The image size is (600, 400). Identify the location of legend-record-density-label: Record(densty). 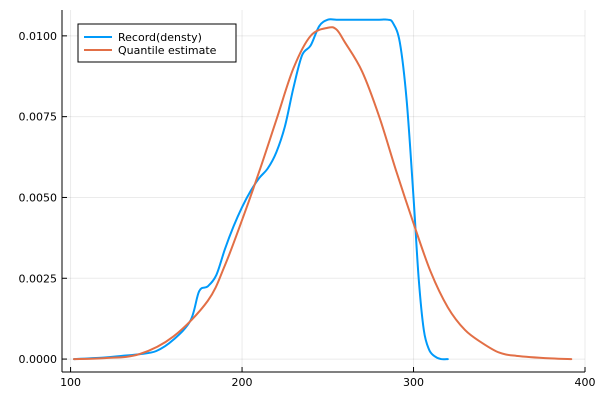
(160, 37).